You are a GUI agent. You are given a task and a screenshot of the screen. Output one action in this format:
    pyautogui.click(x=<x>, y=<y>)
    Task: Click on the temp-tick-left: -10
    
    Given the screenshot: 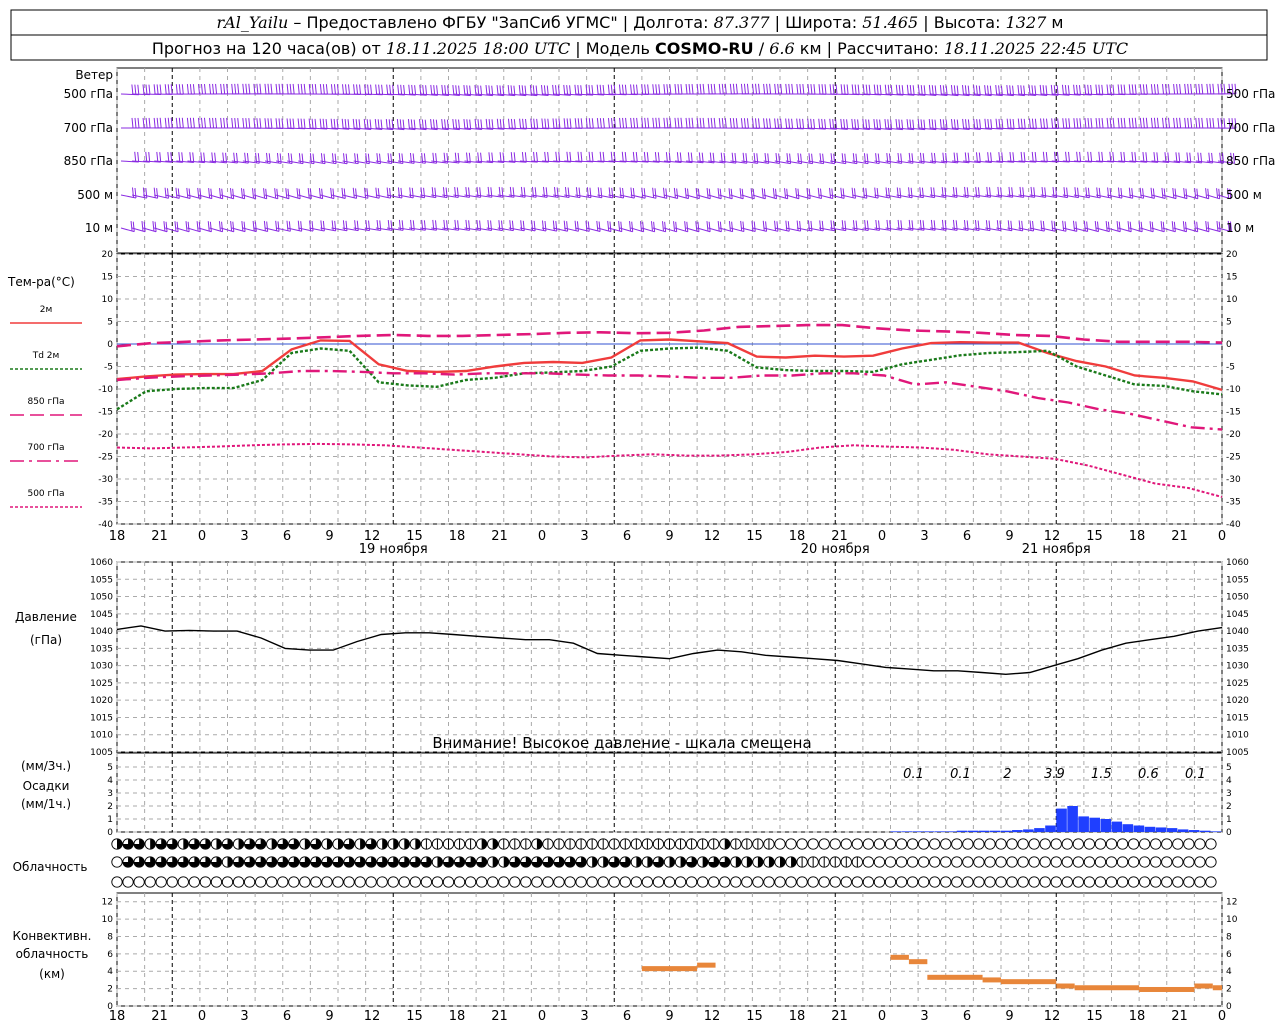 What is the action you would take?
    pyautogui.click(x=105, y=390)
    